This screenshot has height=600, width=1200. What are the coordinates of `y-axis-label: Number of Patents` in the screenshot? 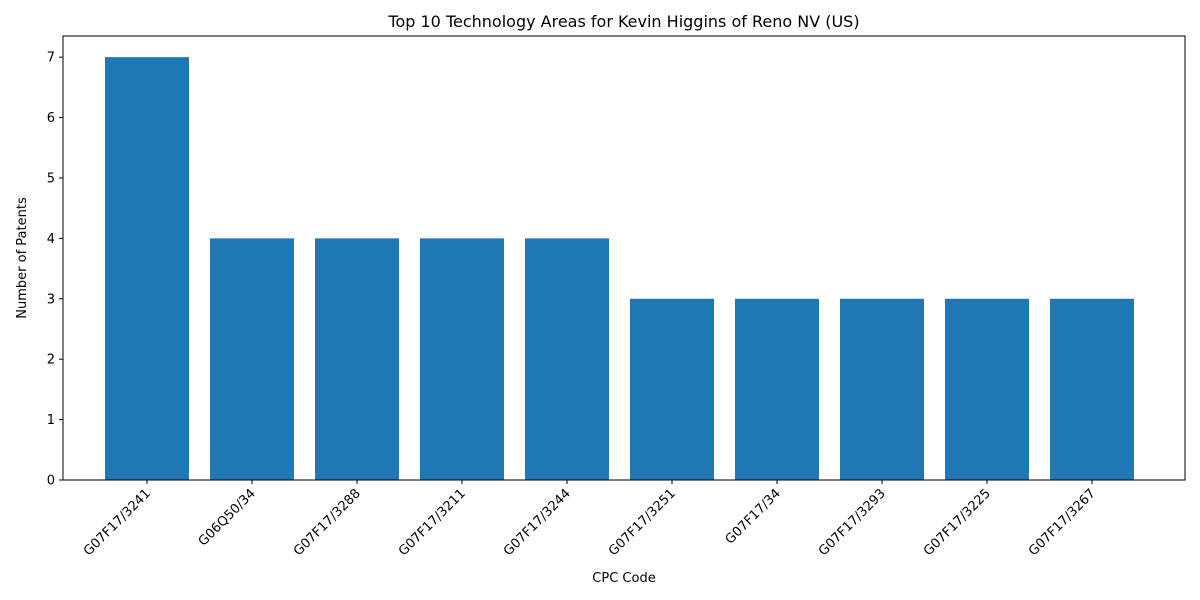 It's located at (22, 258).